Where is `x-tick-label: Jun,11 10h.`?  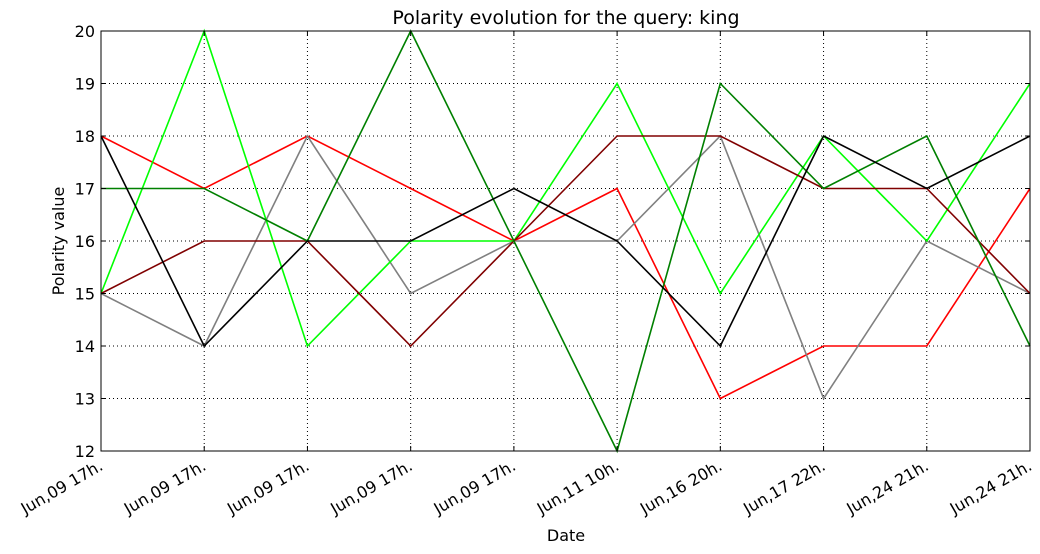 x-tick-label: Jun,11 10h. is located at coordinates (577, 487).